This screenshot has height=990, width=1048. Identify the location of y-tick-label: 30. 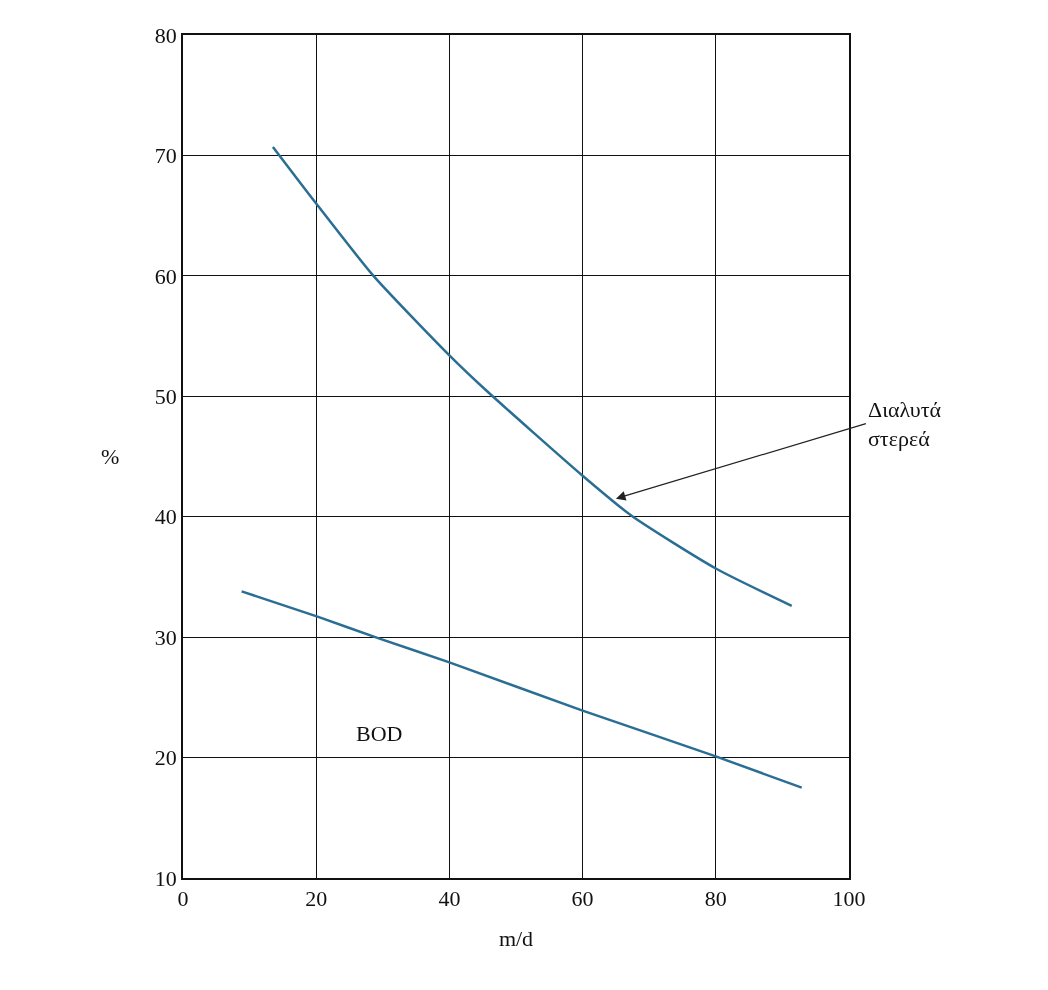
(165, 637).